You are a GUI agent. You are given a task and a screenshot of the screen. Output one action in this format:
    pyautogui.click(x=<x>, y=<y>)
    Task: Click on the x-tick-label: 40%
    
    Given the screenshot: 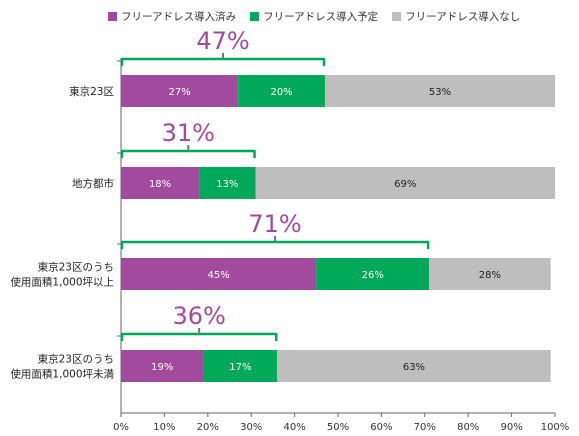 What is the action you would take?
    pyautogui.click(x=294, y=427)
    